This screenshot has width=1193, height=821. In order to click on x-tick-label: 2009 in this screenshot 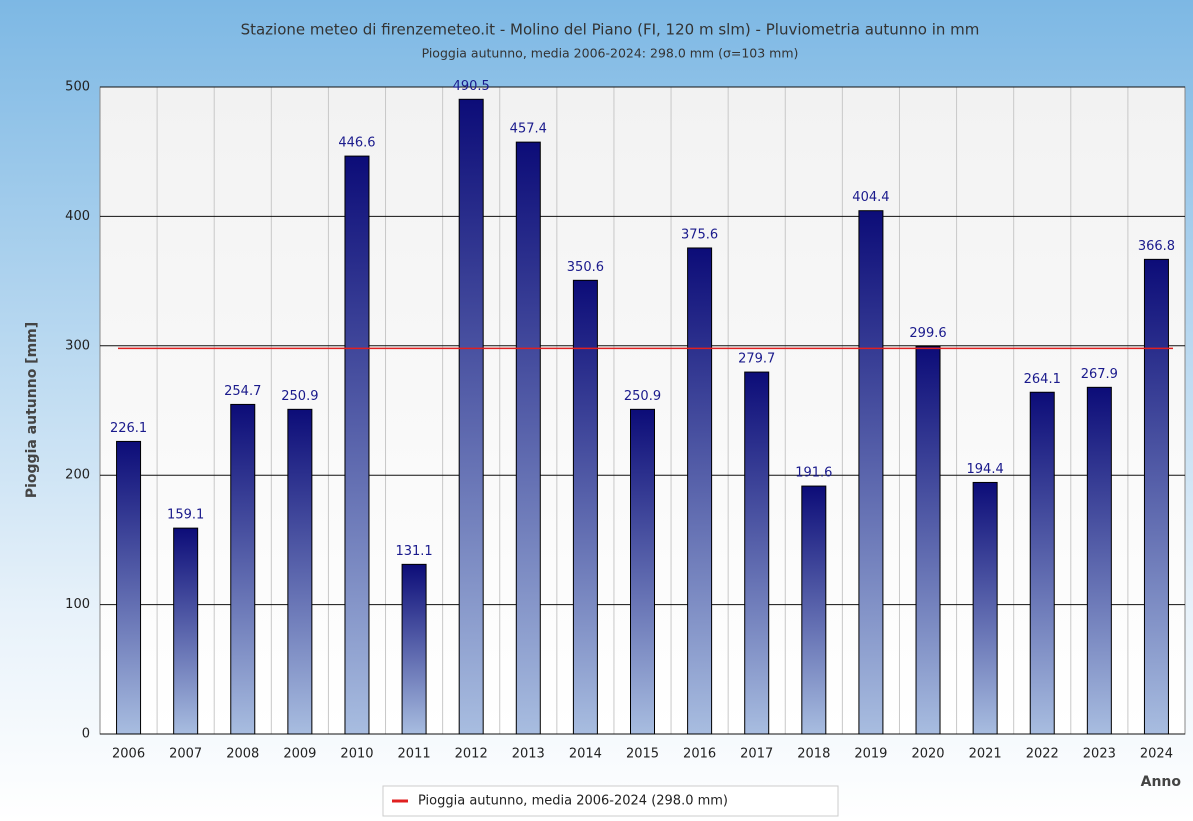, I will do `click(299, 754)`.